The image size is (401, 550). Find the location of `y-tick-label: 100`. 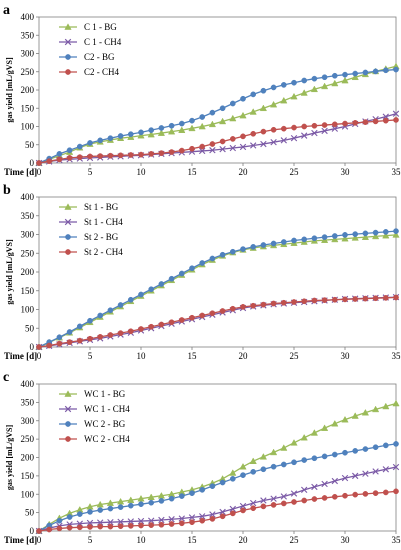

y-tick-label: 100 is located at coordinates (28, 127).